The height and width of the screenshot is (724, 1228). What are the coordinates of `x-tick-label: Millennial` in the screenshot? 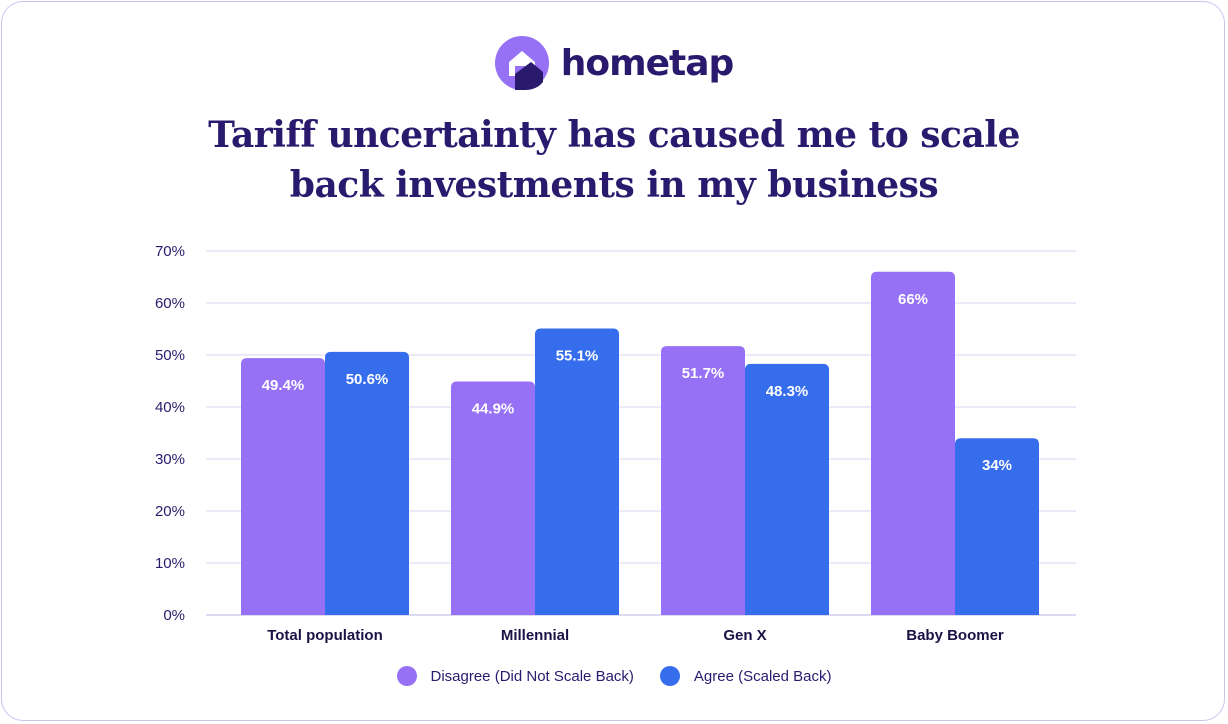 It's located at (535, 635).